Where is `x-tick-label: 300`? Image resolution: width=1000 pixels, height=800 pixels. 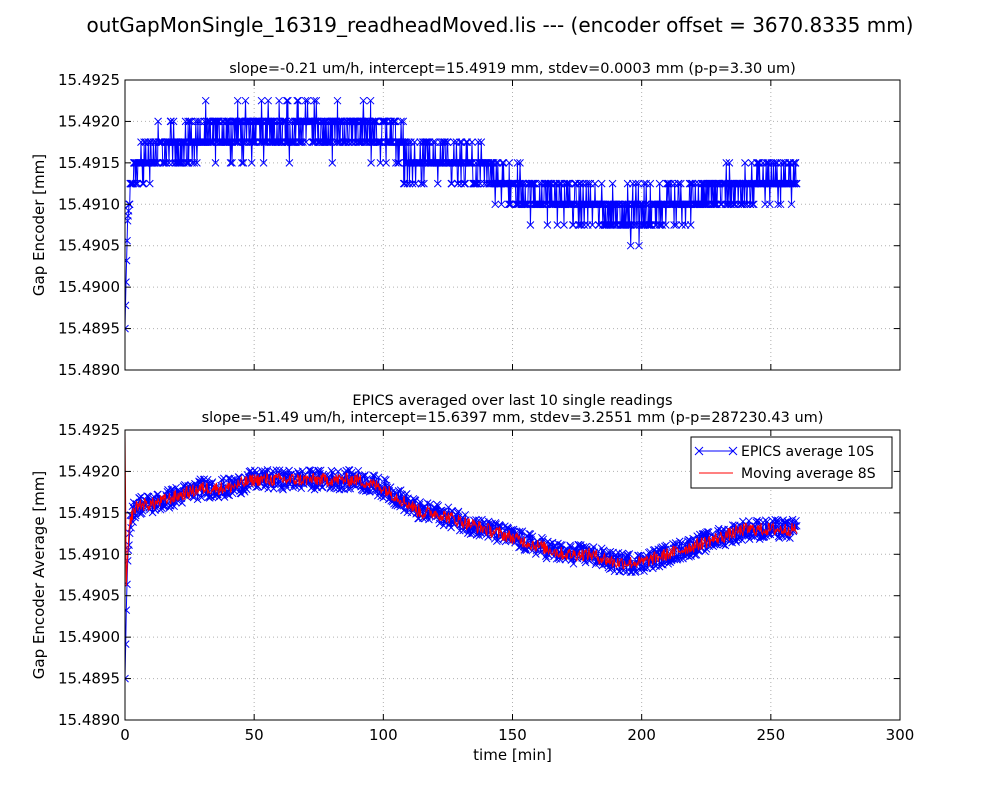
x-tick-label: 300 is located at coordinates (900, 735).